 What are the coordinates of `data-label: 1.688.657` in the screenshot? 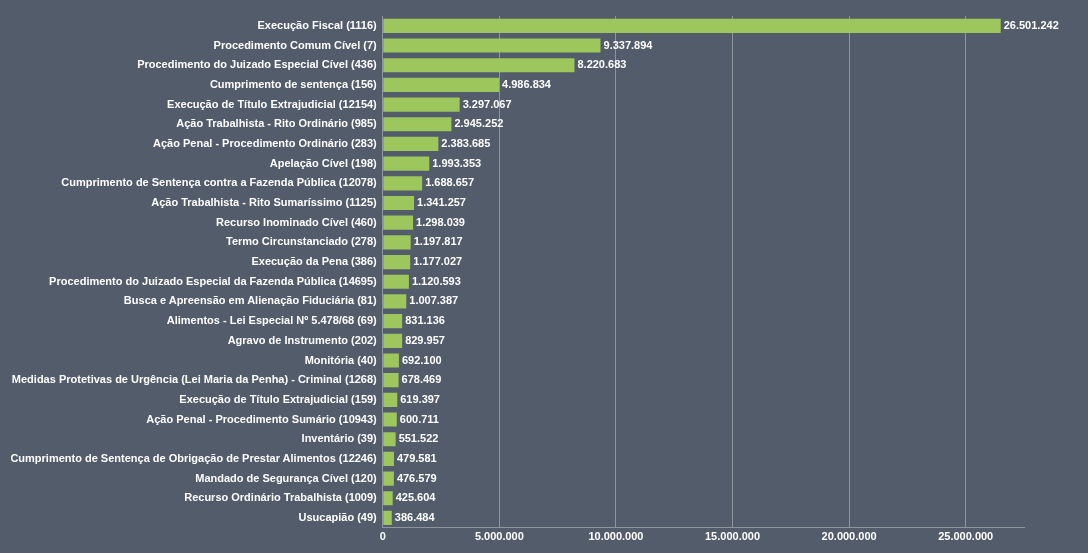 It's located at (450, 182).